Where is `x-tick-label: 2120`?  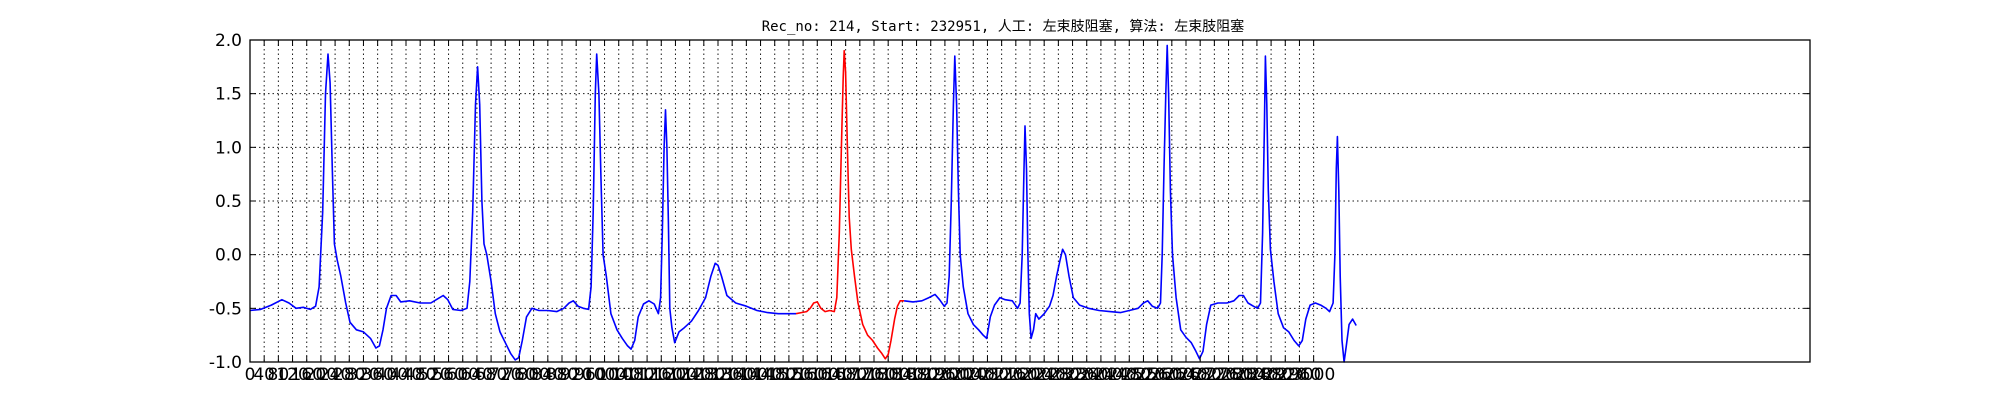
x-tick-label: 2120 is located at coordinates (1001, 375).